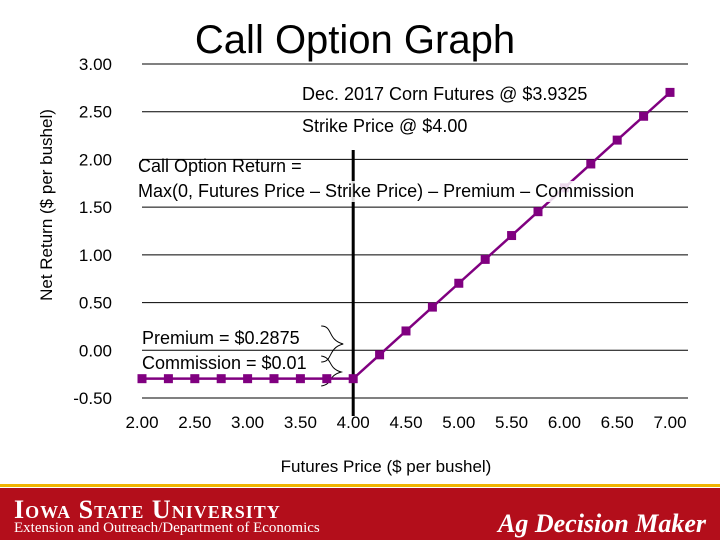  What do you see at coordinates (511, 422) in the screenshot?
I see `x-tick-label: 5.50` at bounding box center [511, 422].